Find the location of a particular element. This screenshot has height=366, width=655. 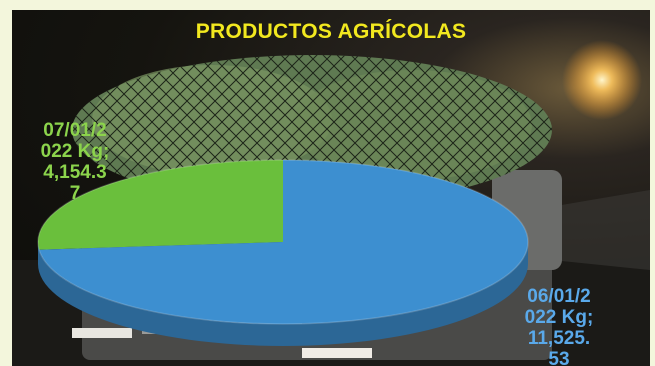

data-label-slice-1: 07/01/2 022 Kg; 4,154.3 7 is located at coordinates (75, 162).